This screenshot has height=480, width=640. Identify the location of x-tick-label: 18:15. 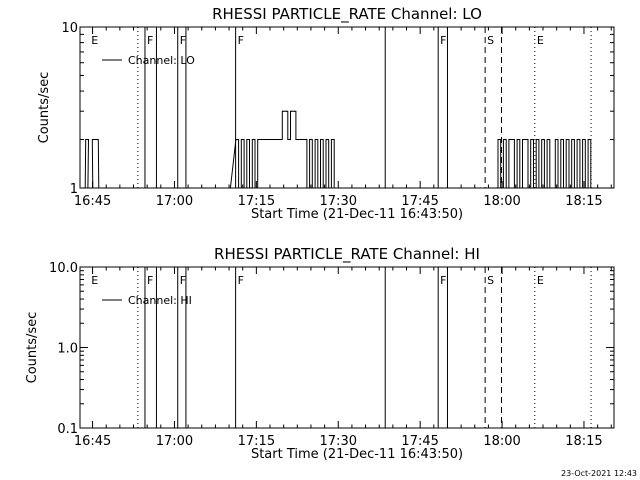
(583, 441).